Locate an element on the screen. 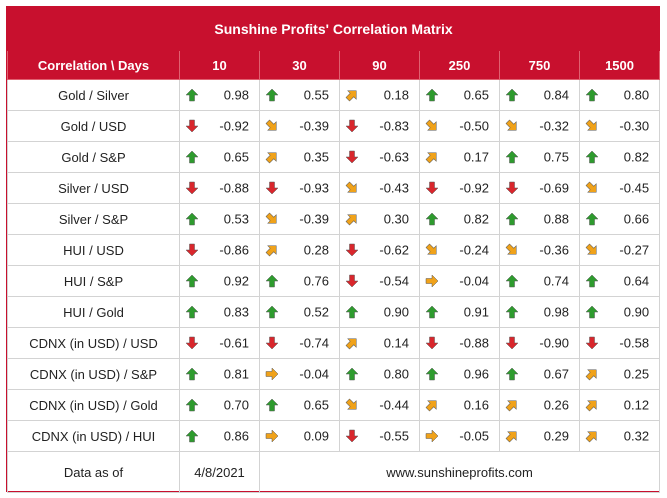 The height and width of the screenshot is (498, 667). row-label: HUI / USD is located at coordinates (93, 250).